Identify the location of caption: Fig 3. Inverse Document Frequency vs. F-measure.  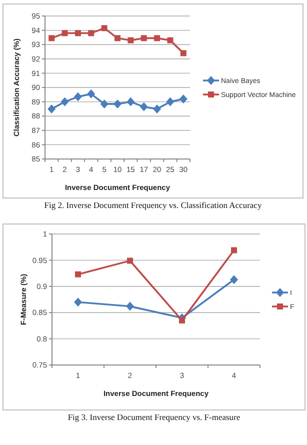
(154, 417).